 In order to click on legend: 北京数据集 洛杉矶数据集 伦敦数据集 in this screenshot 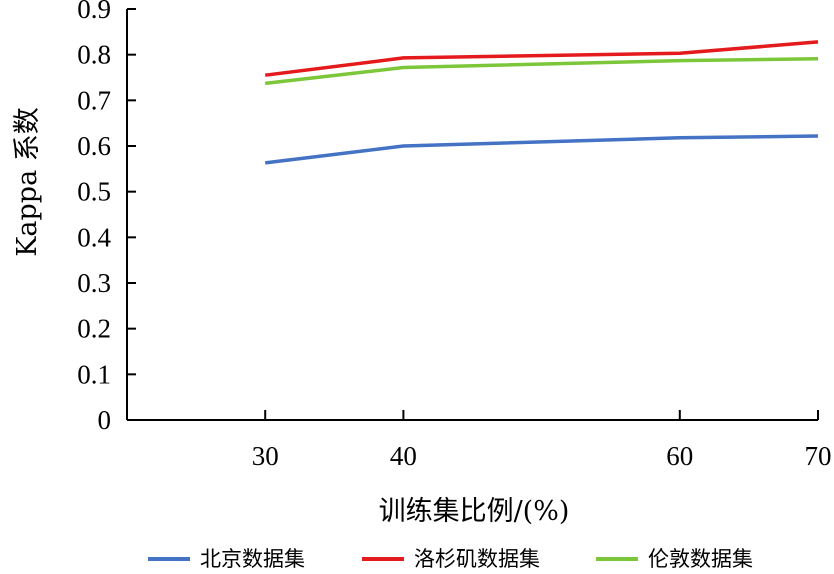, I will do `click(450, 559)`.